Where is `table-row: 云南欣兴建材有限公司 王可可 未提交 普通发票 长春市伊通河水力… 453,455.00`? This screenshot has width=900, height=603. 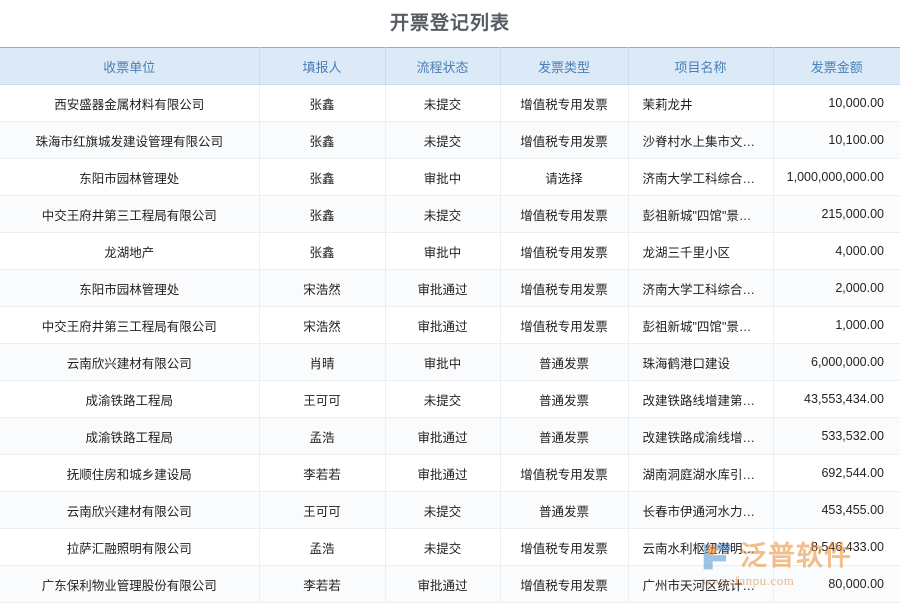
table-row: 云南欣兴建材有限公司 王可可 未提交 普通发票 长春市伊通河水力… 453,455.00 is located at coordinates (450, 510).